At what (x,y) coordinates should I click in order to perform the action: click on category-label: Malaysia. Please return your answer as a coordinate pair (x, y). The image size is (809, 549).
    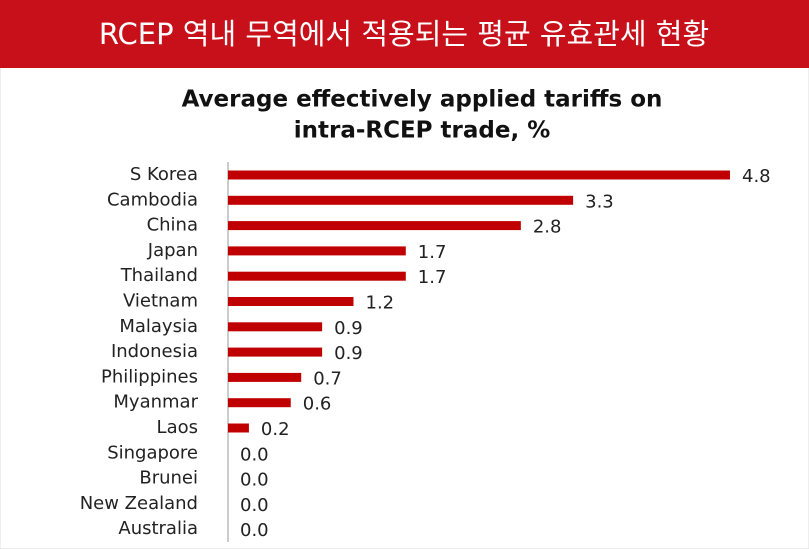
    Looking at the image, I should click on (158, 326).